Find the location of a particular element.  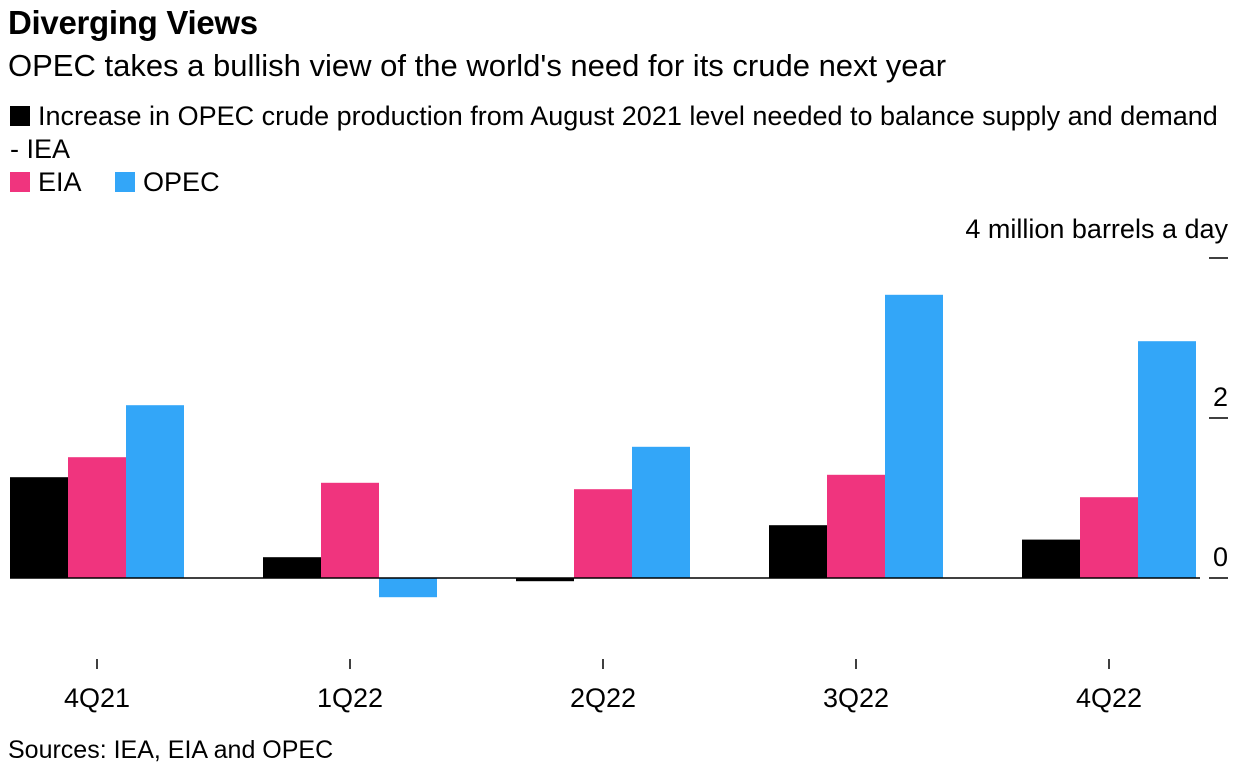

y-axis-label: 4 million barrels a day is located at coordinates (1096, 229).